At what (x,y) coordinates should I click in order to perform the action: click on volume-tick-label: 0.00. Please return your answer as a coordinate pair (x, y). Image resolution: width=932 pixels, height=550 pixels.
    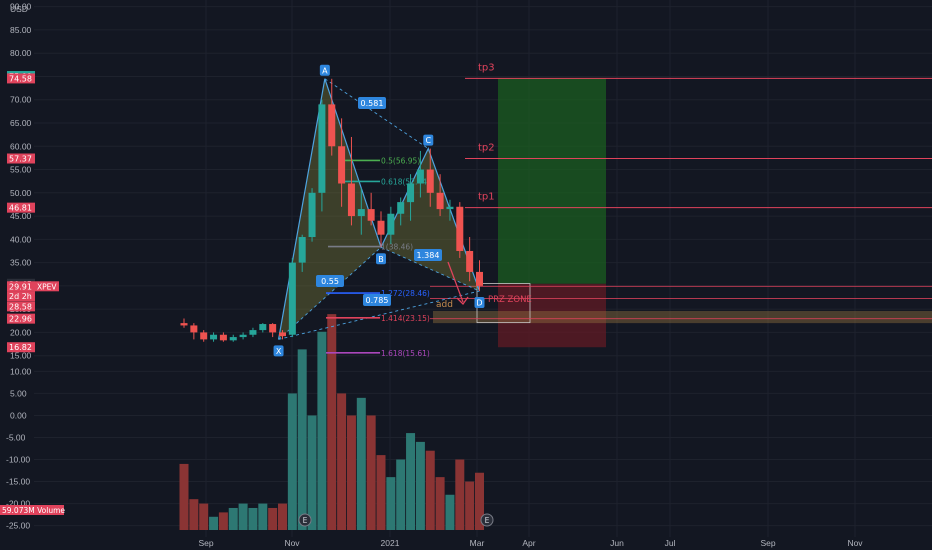
    Looking at the image, I should click on (18, 415).